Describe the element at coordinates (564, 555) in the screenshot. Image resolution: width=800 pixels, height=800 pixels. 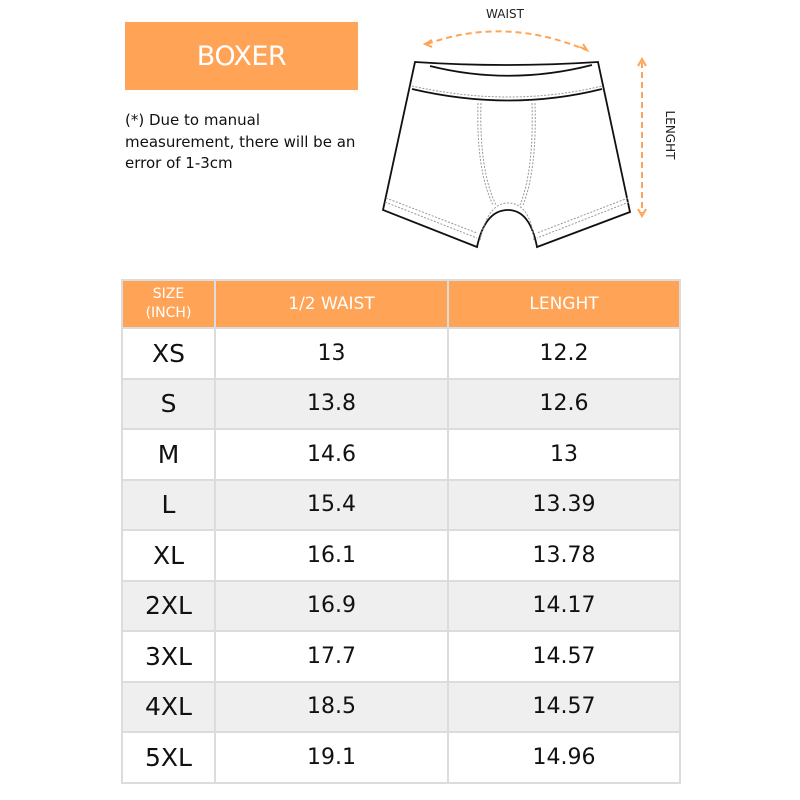
I see `length-cell: 13.78` at that location.